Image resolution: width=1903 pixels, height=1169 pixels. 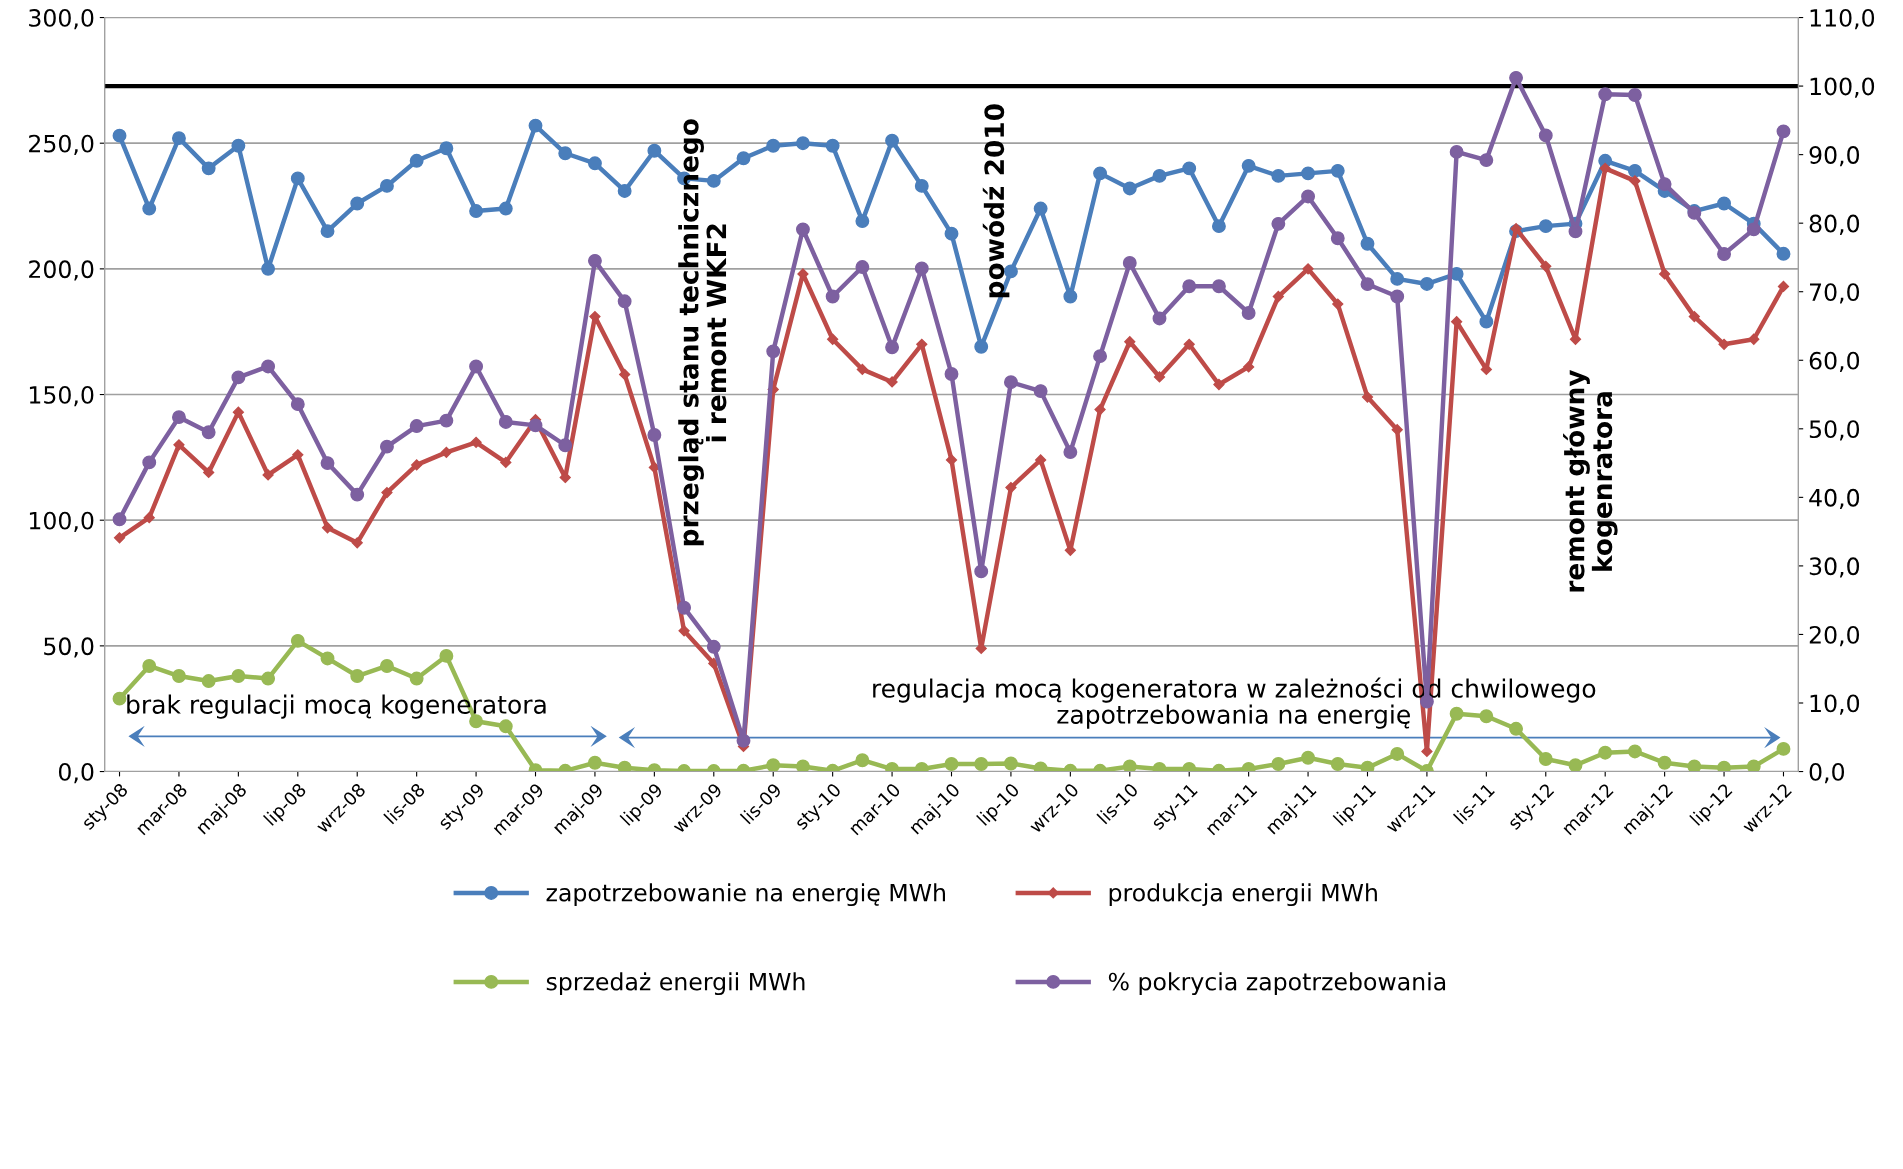 What do you see at coordinates (675, 984) in the screenshot?
I see `legend-label: sprzedaż energii MWh` at bounding box center [675, 984].